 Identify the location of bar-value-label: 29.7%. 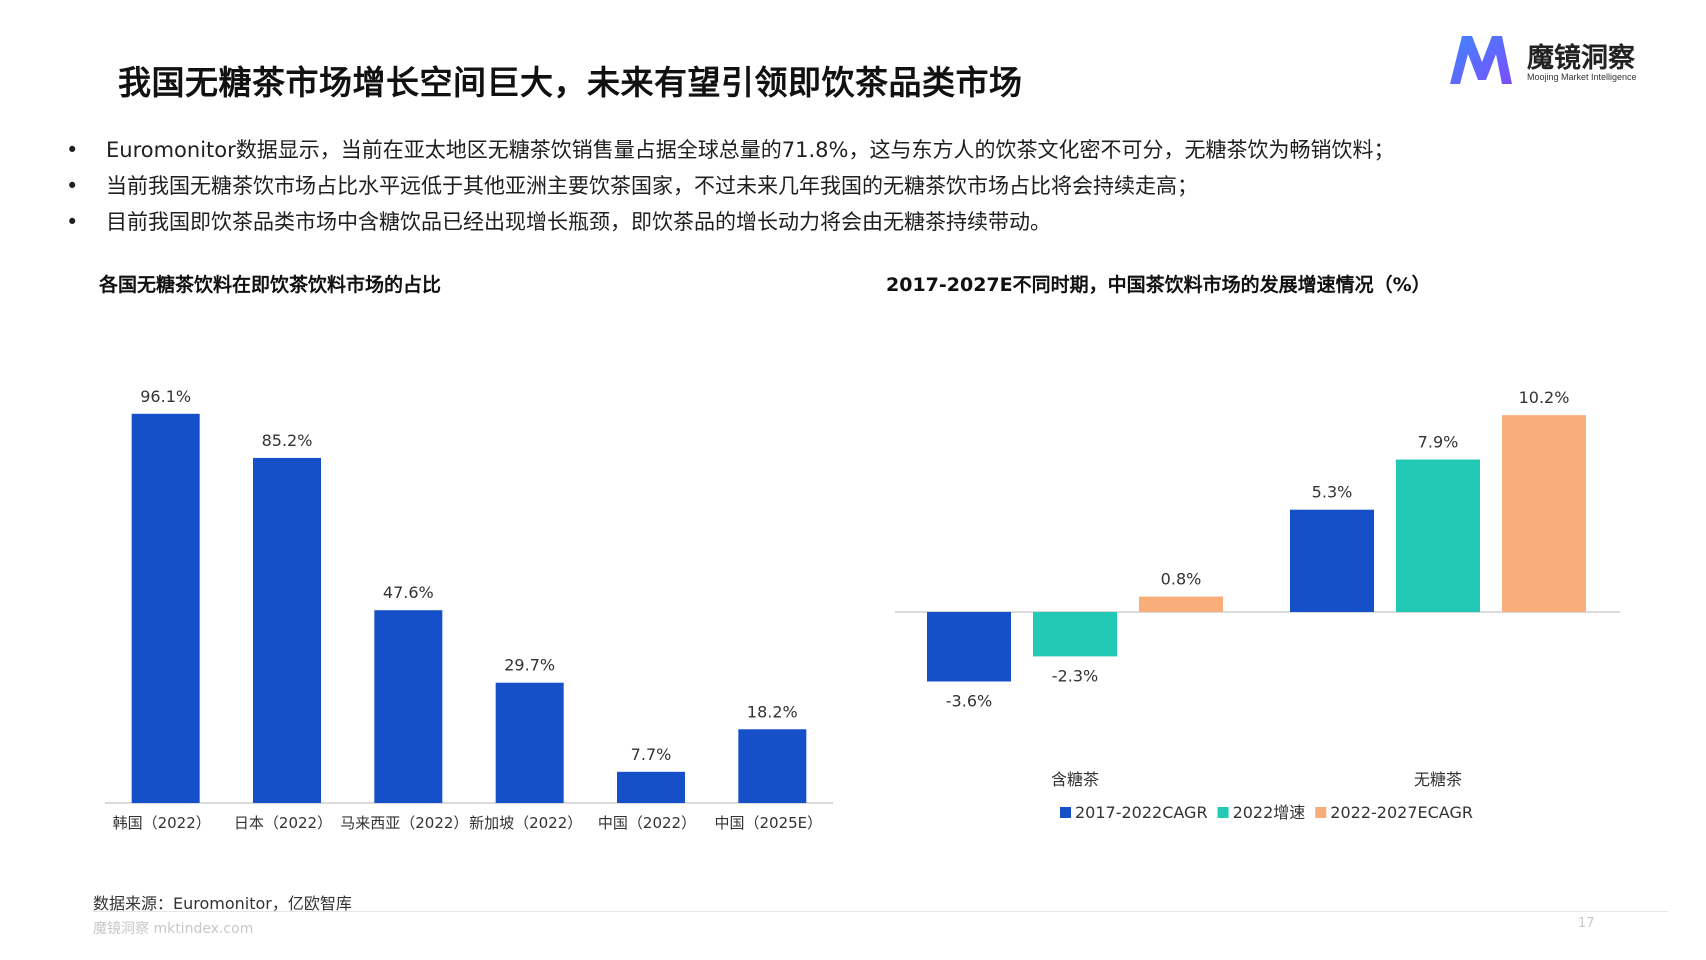
(529, 665).